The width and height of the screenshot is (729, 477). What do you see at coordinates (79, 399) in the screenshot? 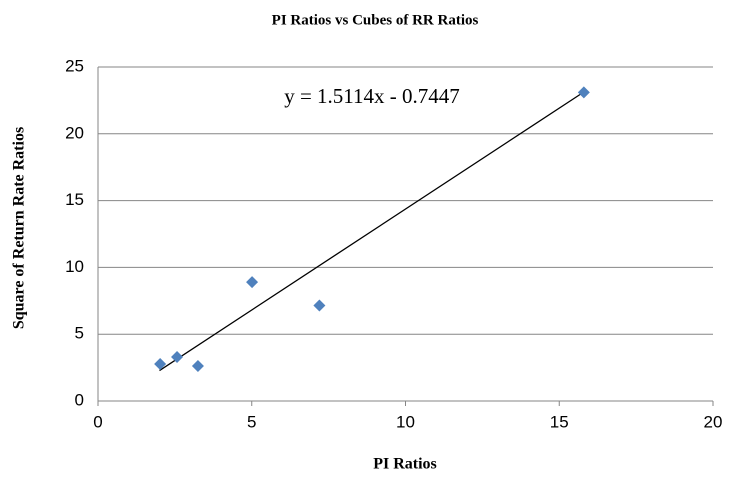
I see `y-tick-label: 0` at bounding box center [79, 399].